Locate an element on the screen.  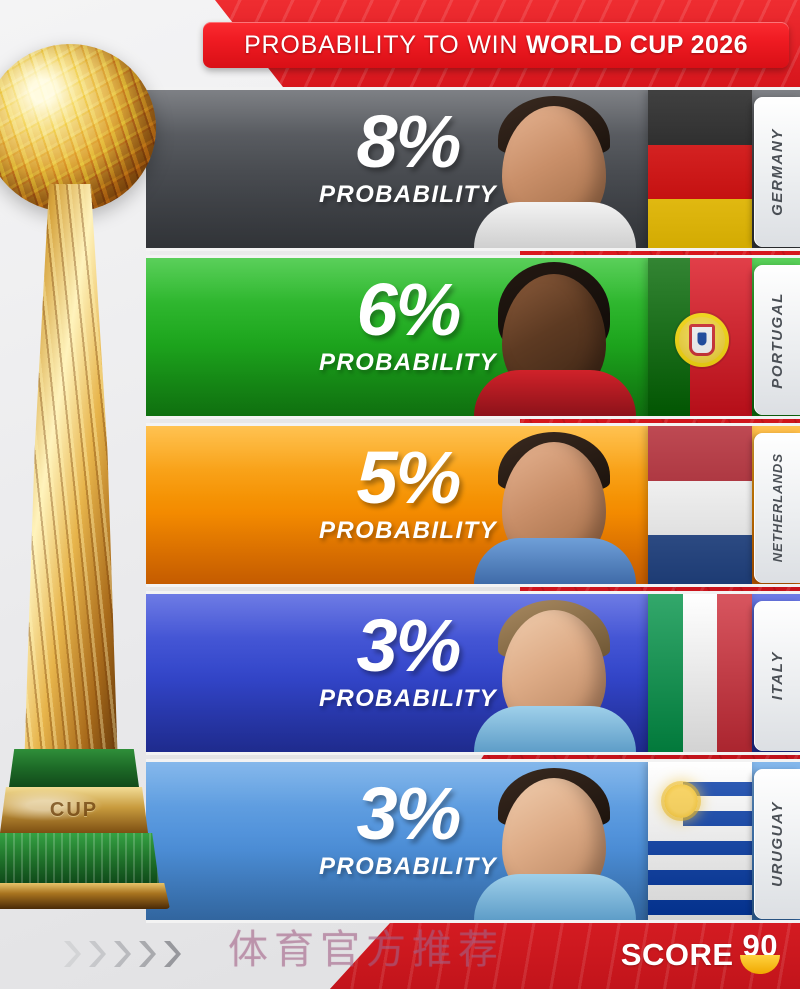
score90-logo: SCORE 90 is located at coordinates (700, 951).